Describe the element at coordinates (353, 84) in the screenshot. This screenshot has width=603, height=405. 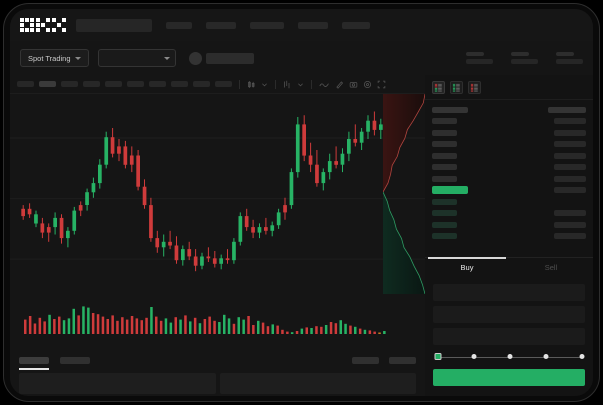
I see `camera-icon` at that location.